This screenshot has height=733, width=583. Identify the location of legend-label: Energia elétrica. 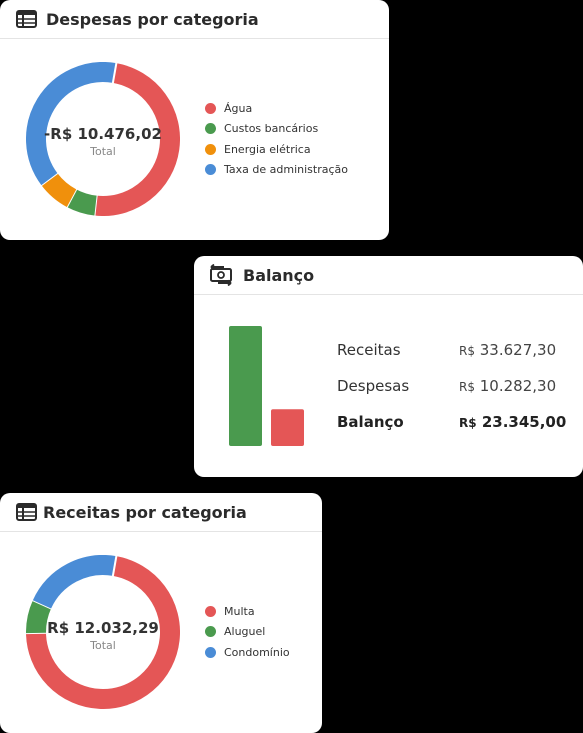
(267, 149).